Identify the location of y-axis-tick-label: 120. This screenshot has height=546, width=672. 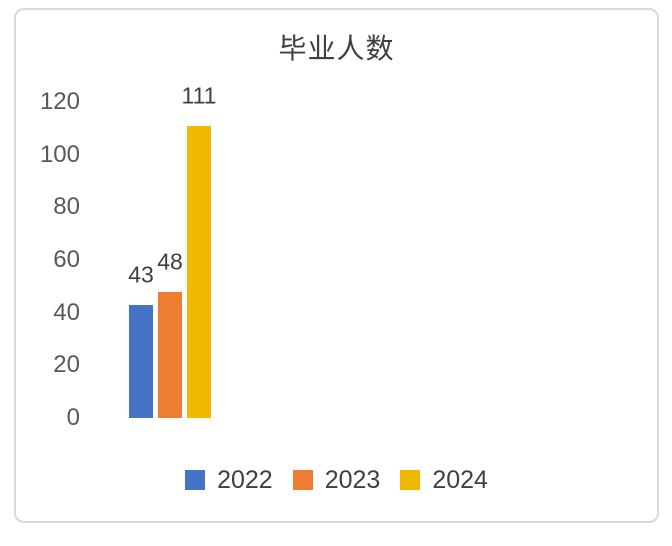
(59, 101).